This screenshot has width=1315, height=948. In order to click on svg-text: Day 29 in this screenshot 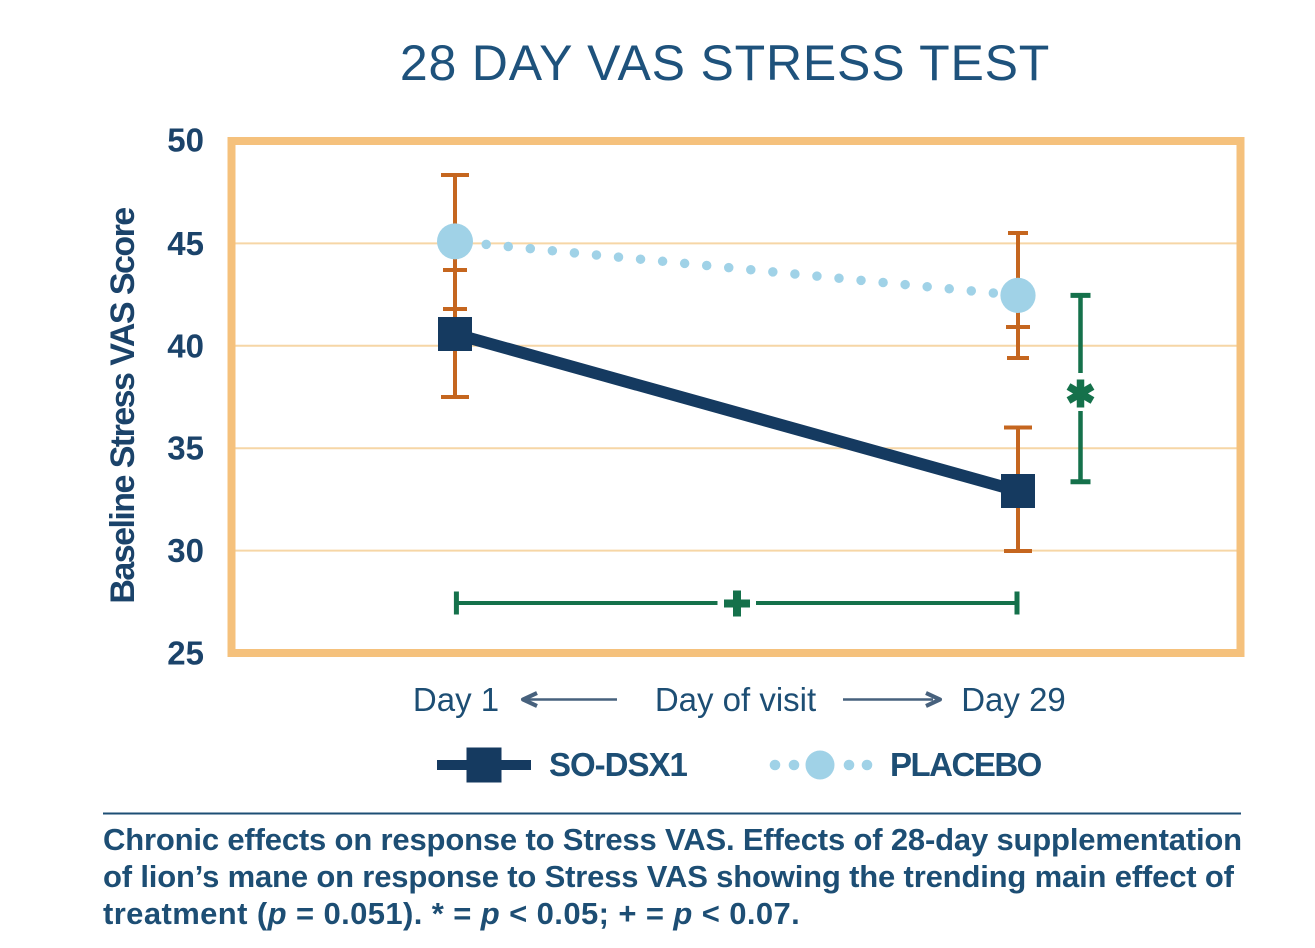, I will do `click(1013, 699)`.